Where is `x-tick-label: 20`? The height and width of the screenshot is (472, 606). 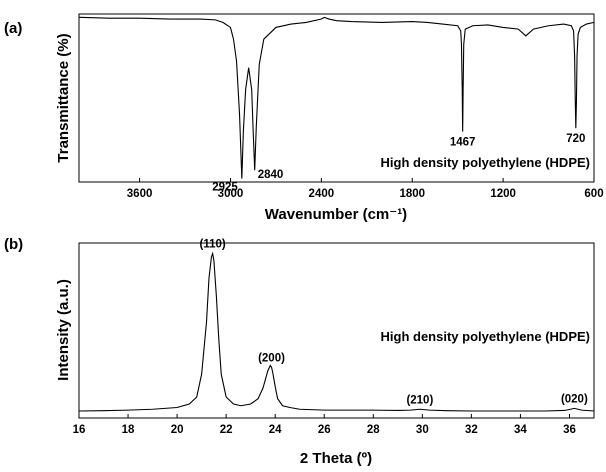
x-tick-label: 20 is located at coordinates (177, 430).